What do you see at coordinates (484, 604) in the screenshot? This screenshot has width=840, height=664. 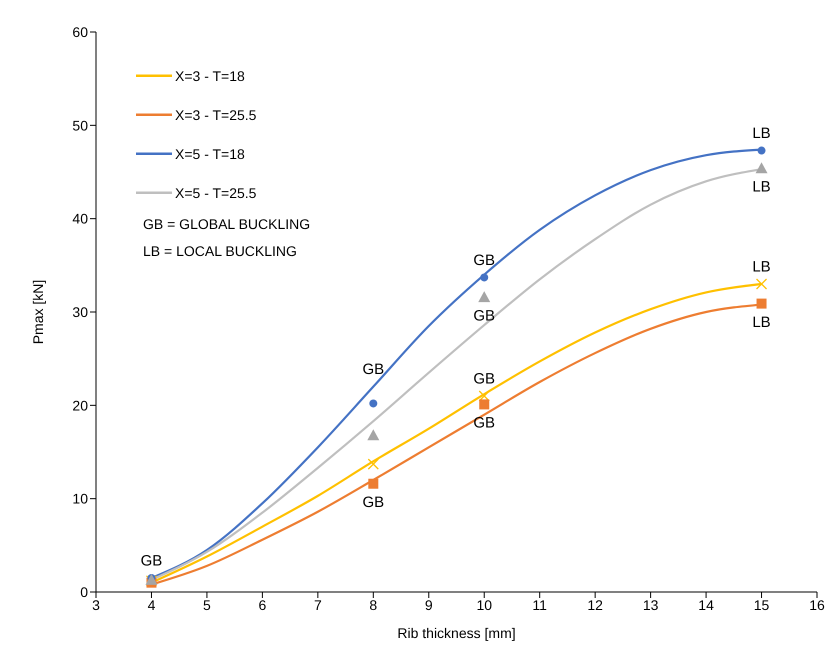 I see `x-tick-label: 10` at bounding box center [484, 604].